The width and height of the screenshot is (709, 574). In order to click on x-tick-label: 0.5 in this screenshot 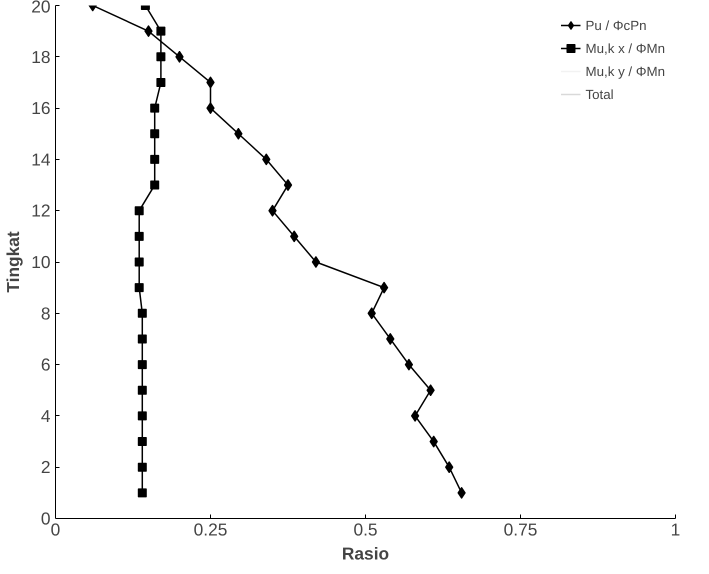, I will do `click(365, 530)`.